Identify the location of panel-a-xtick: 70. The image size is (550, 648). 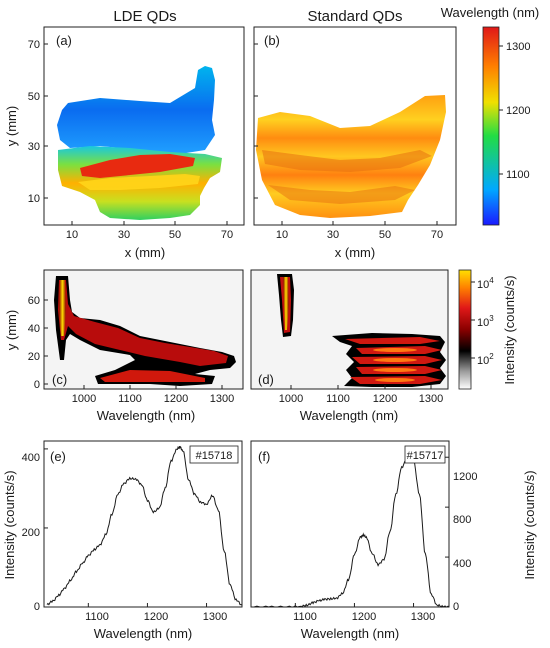
(227, 235).